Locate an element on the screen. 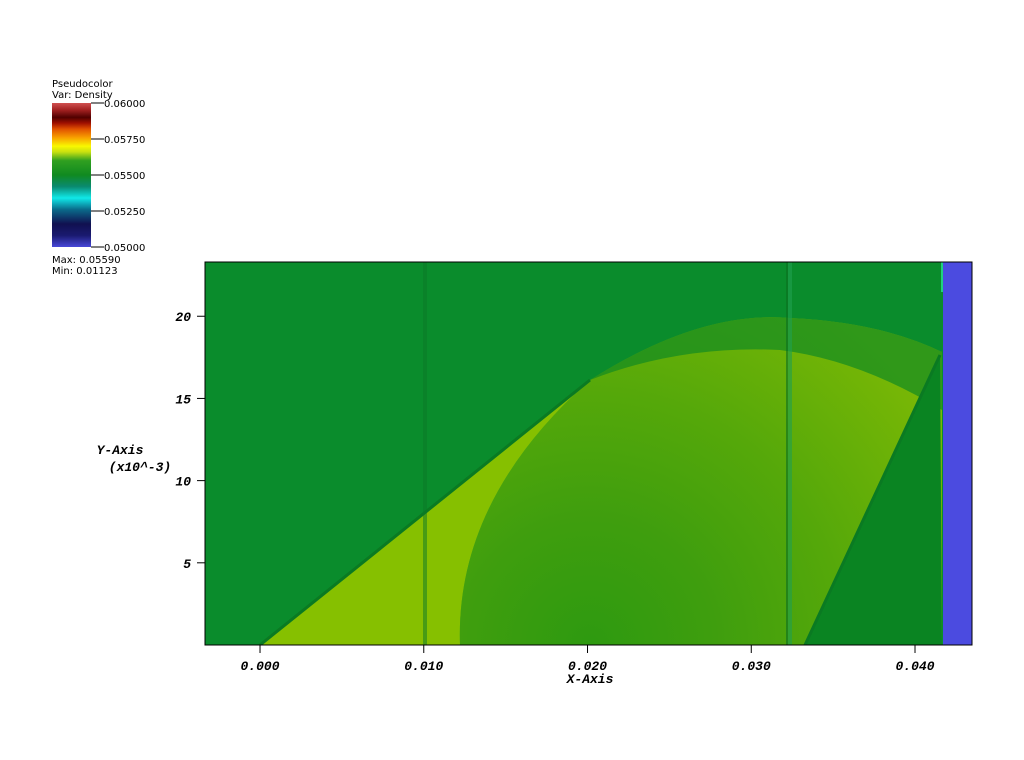 Image resolution: width=1024 pixels, height=760 pixels. legend-tick-label: 0.05000 is located at coordinates (124, 248).